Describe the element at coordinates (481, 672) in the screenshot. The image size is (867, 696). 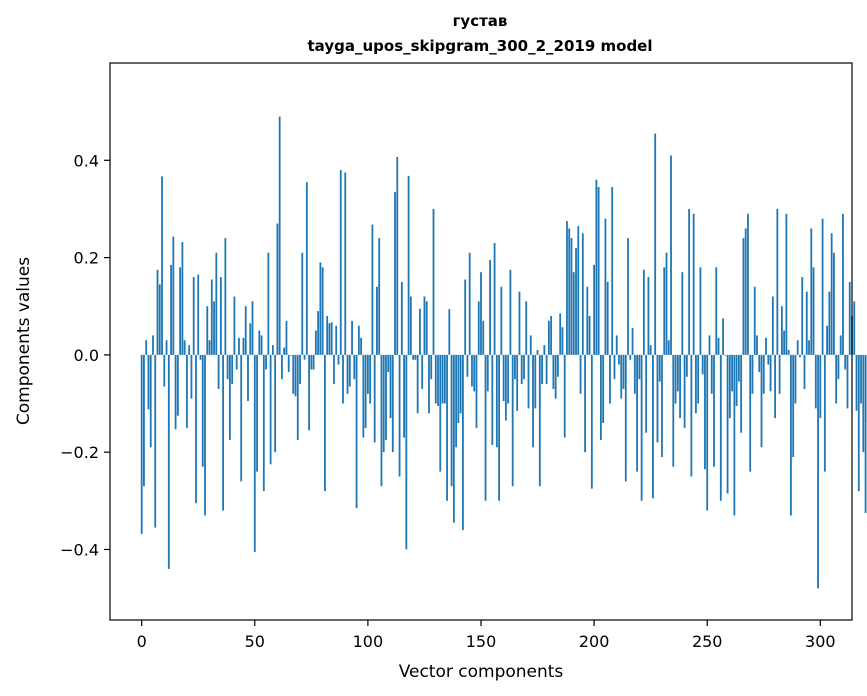
I see `x-axis-label: Vector components` at that location.